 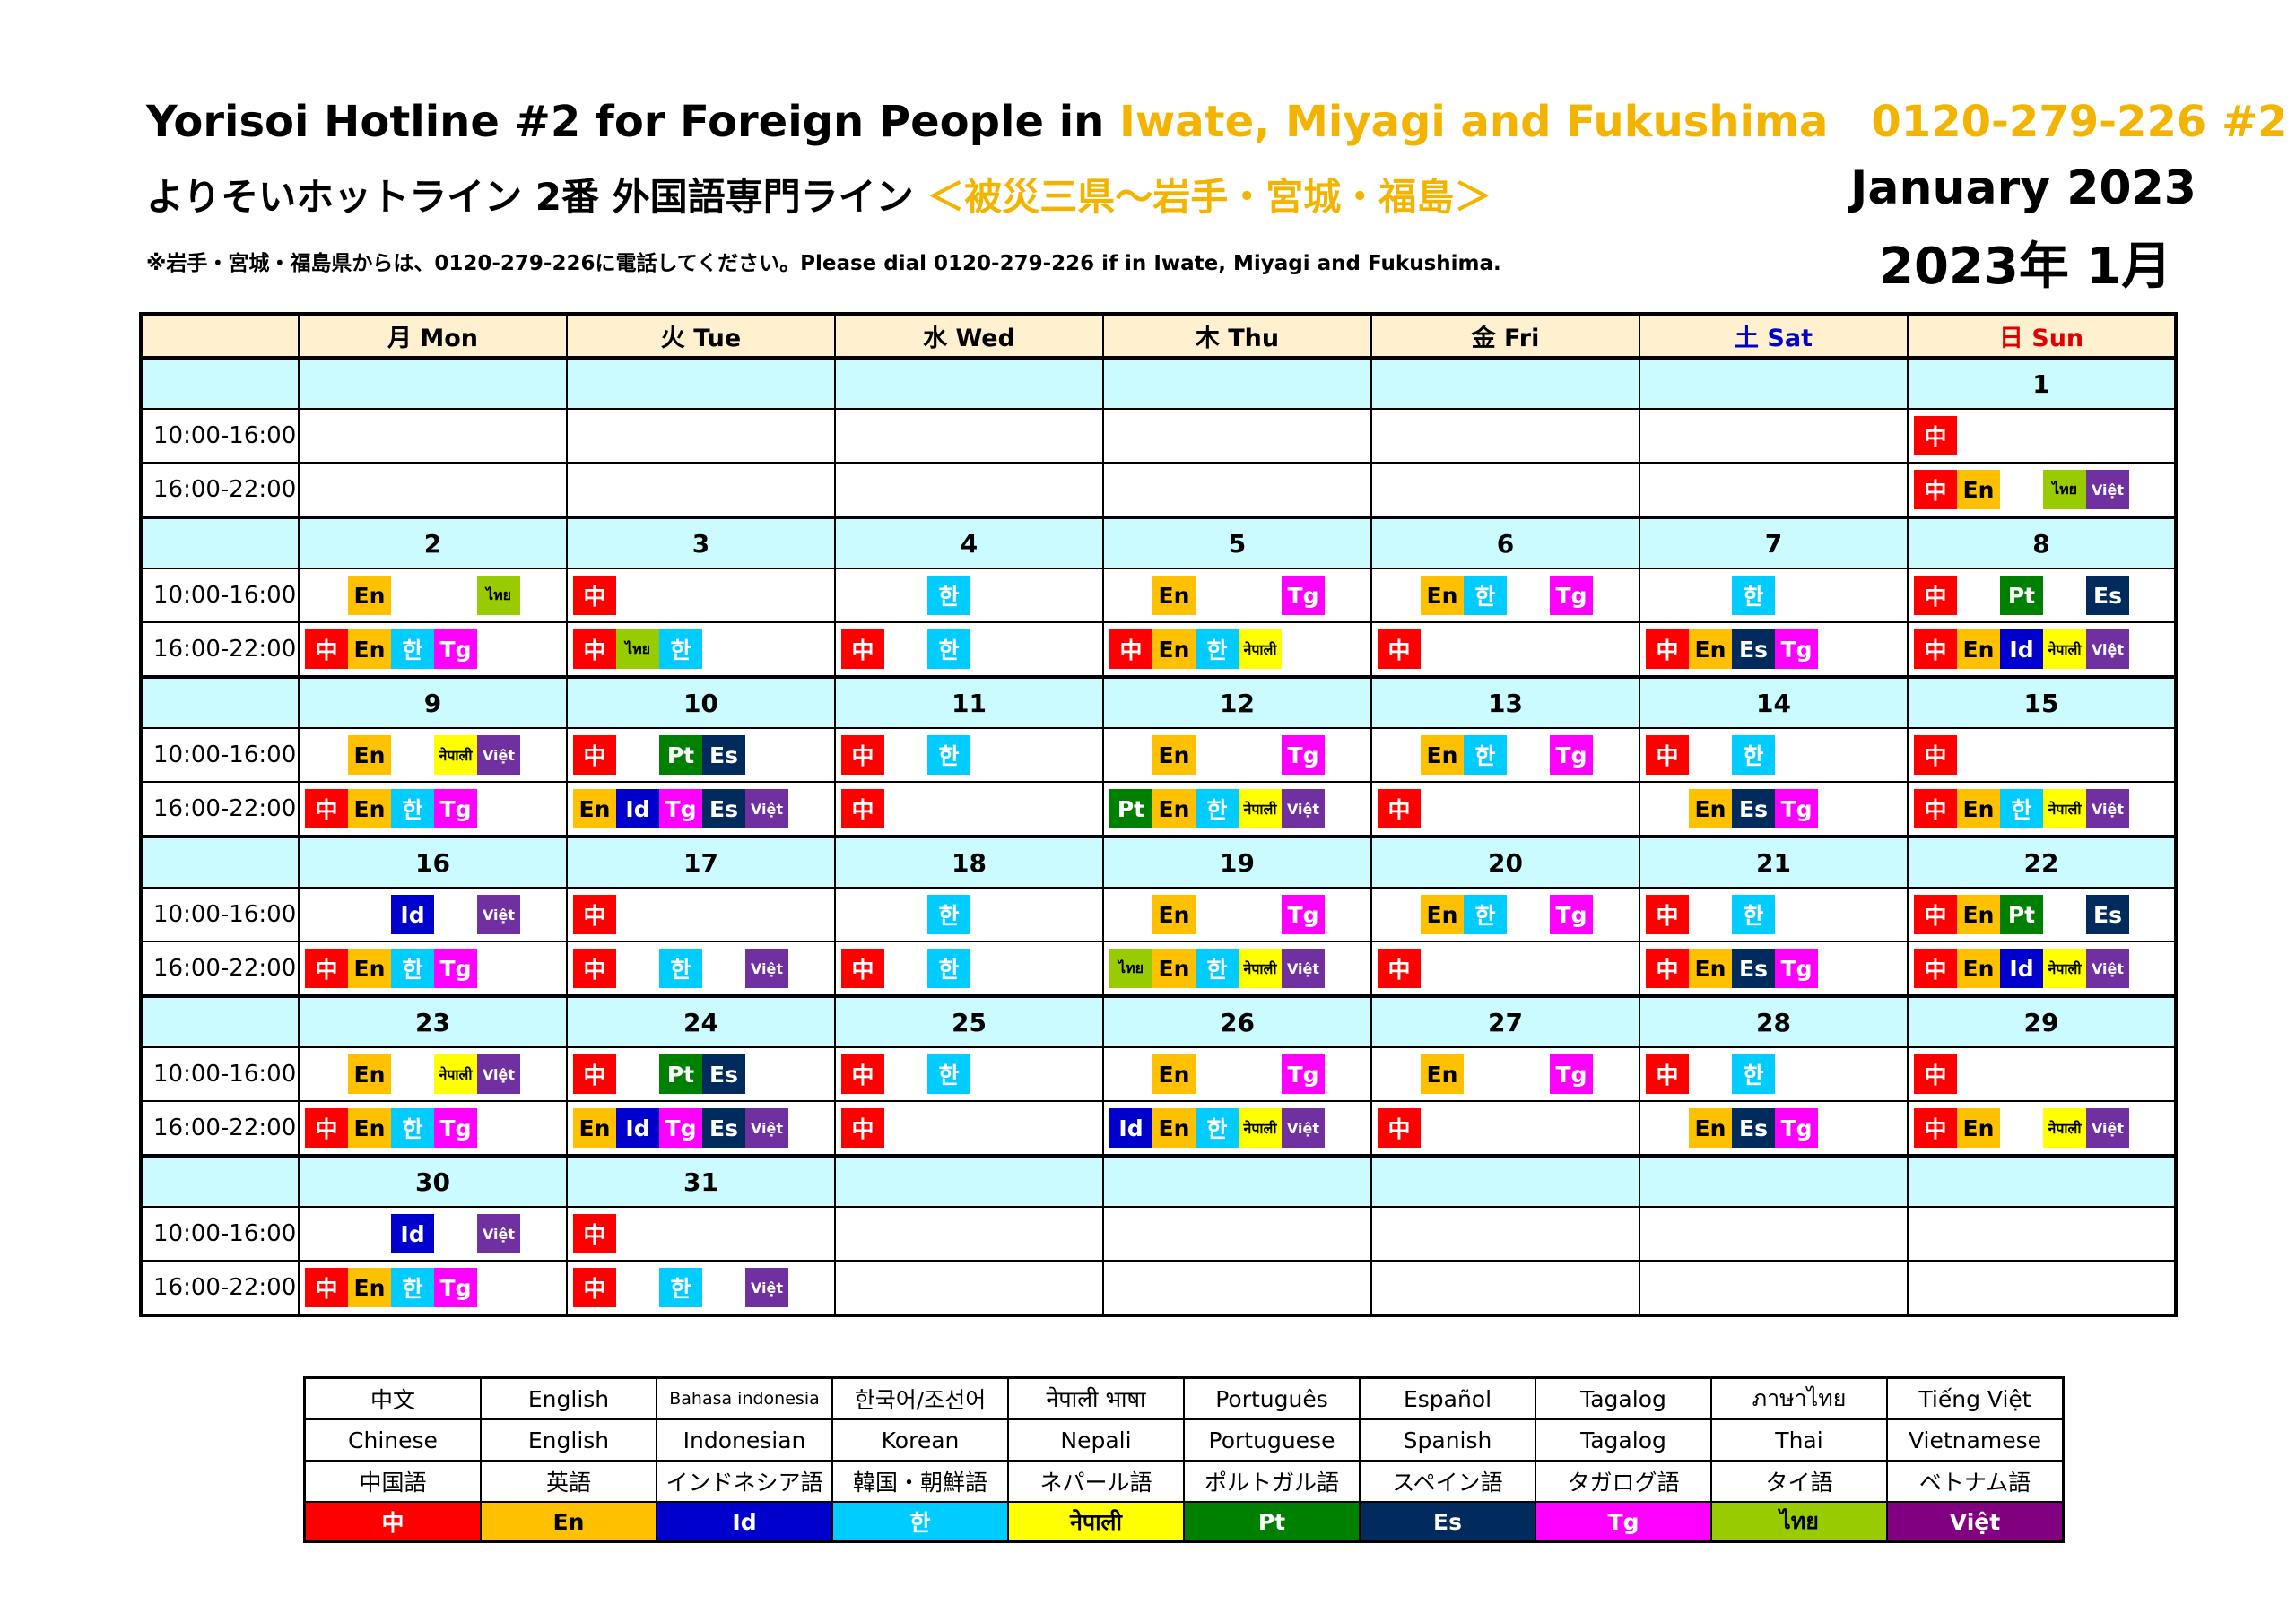 What do you see at coordinates (2041, 595) in the screenshot?
I see `language-chip-group: 中 Pt Es` at bounding box center [2041, 595].